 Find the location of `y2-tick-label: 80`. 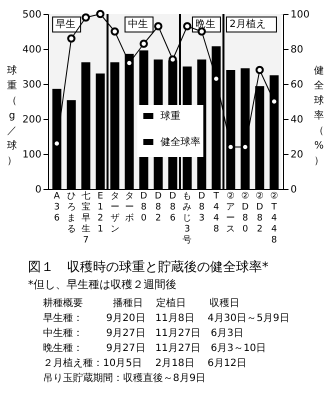

y2-tick-label: 80 is located at coordinates (297, 50).